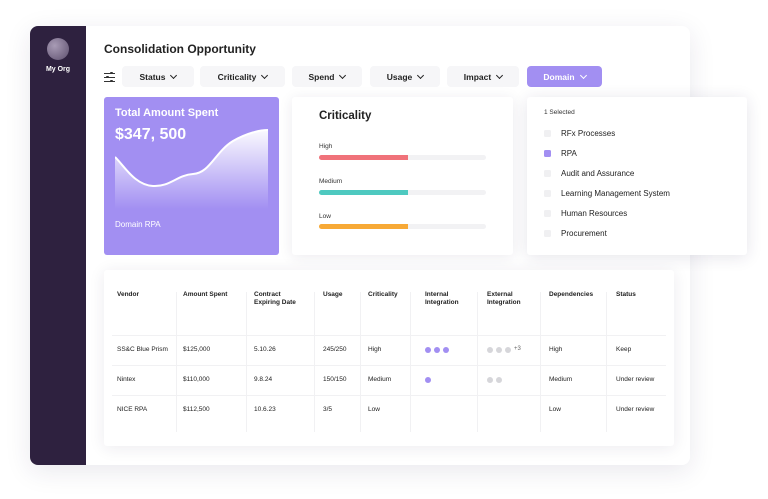 Image resolution: width=768 pixels, height=499 pixels. What do you see at coordinates (142, 349) in the screenshot?
I see `cell-vendor: SS&C Blue Prism` at bounding box center [142, 349].